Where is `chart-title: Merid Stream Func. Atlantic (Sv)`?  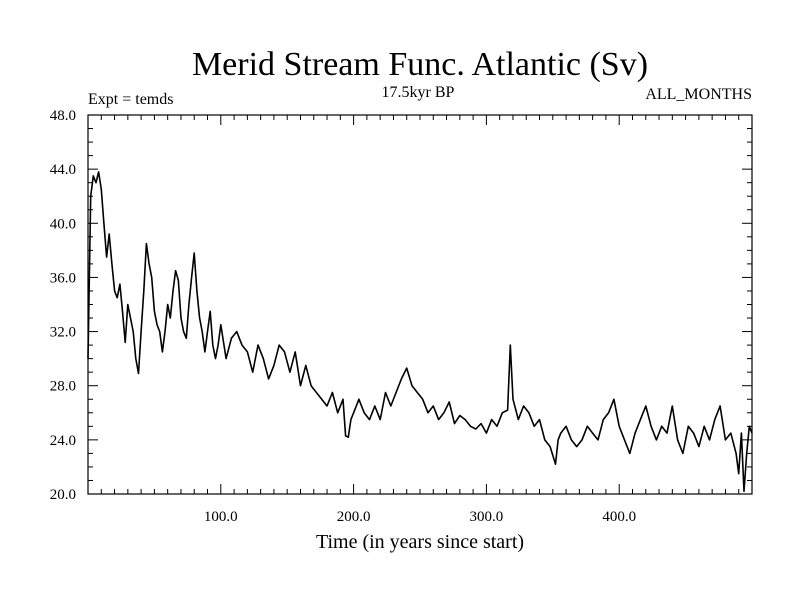 chart-title: Merid Stream Func. Atlantic (Sv) is located at coordinates (420, 64).